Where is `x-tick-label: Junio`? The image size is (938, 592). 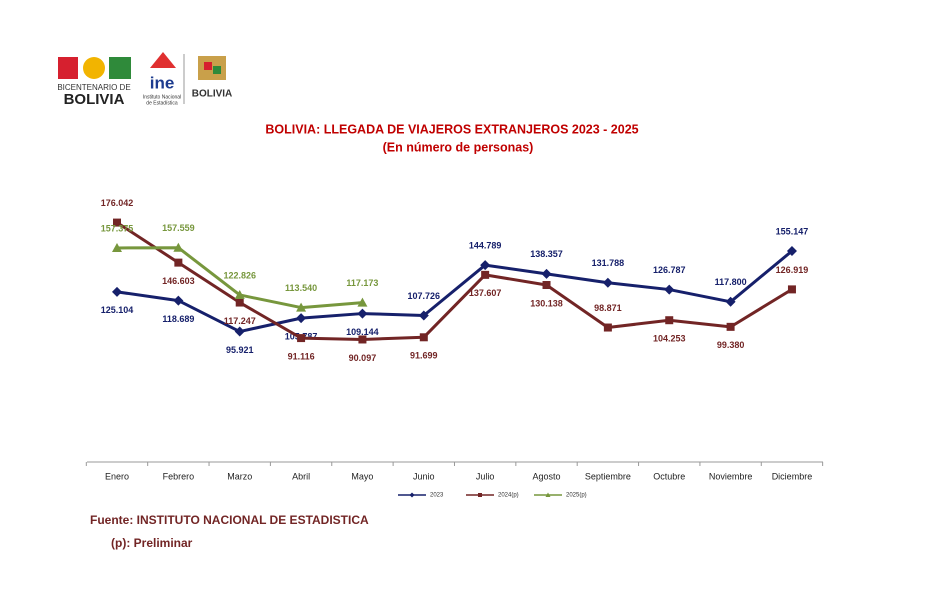
x-tick-label: Junio is located at coordinates (424, 476).